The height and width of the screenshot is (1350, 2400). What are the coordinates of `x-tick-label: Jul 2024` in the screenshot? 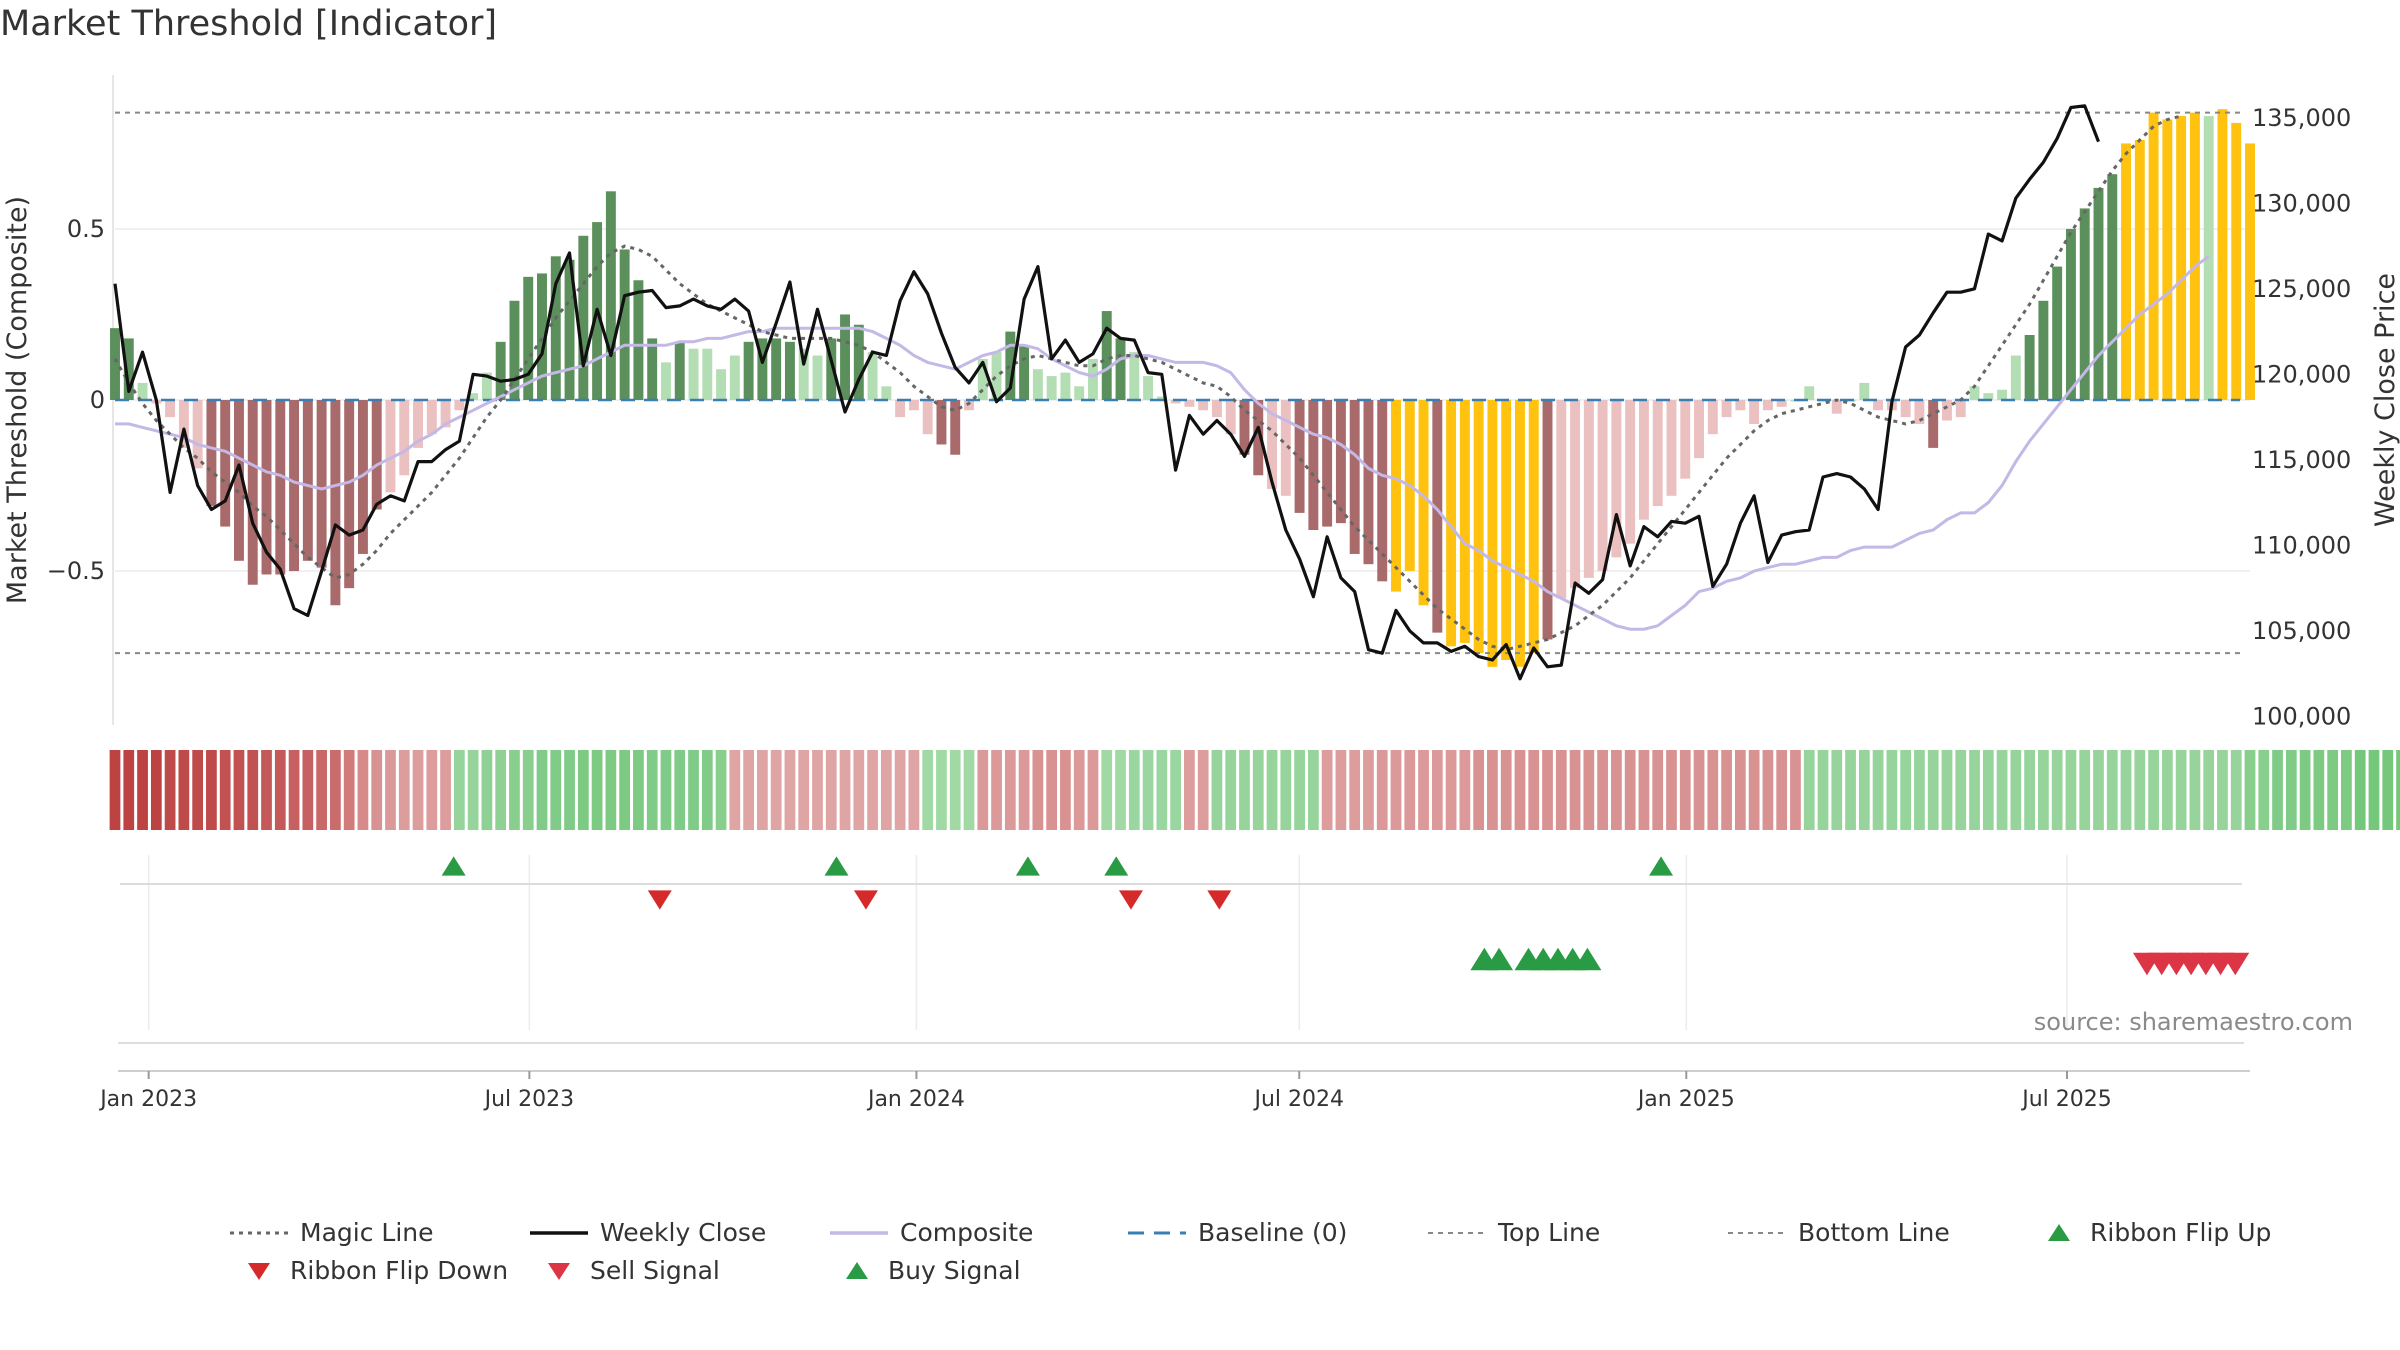 It's located at (1298, 1099).